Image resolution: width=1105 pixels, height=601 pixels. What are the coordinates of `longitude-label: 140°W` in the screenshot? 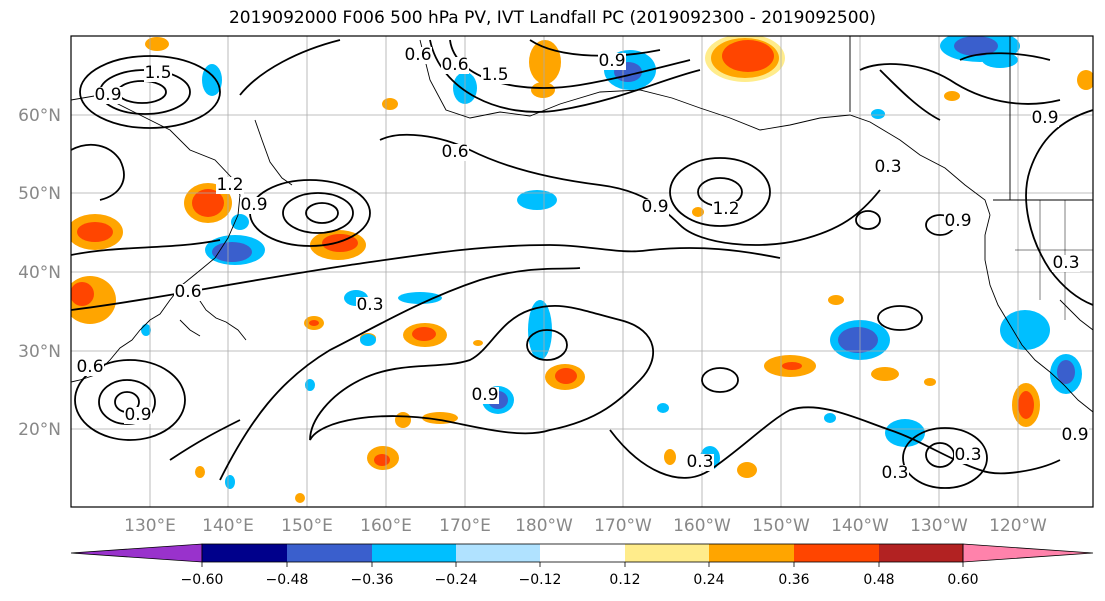 It's located at (860, 526).